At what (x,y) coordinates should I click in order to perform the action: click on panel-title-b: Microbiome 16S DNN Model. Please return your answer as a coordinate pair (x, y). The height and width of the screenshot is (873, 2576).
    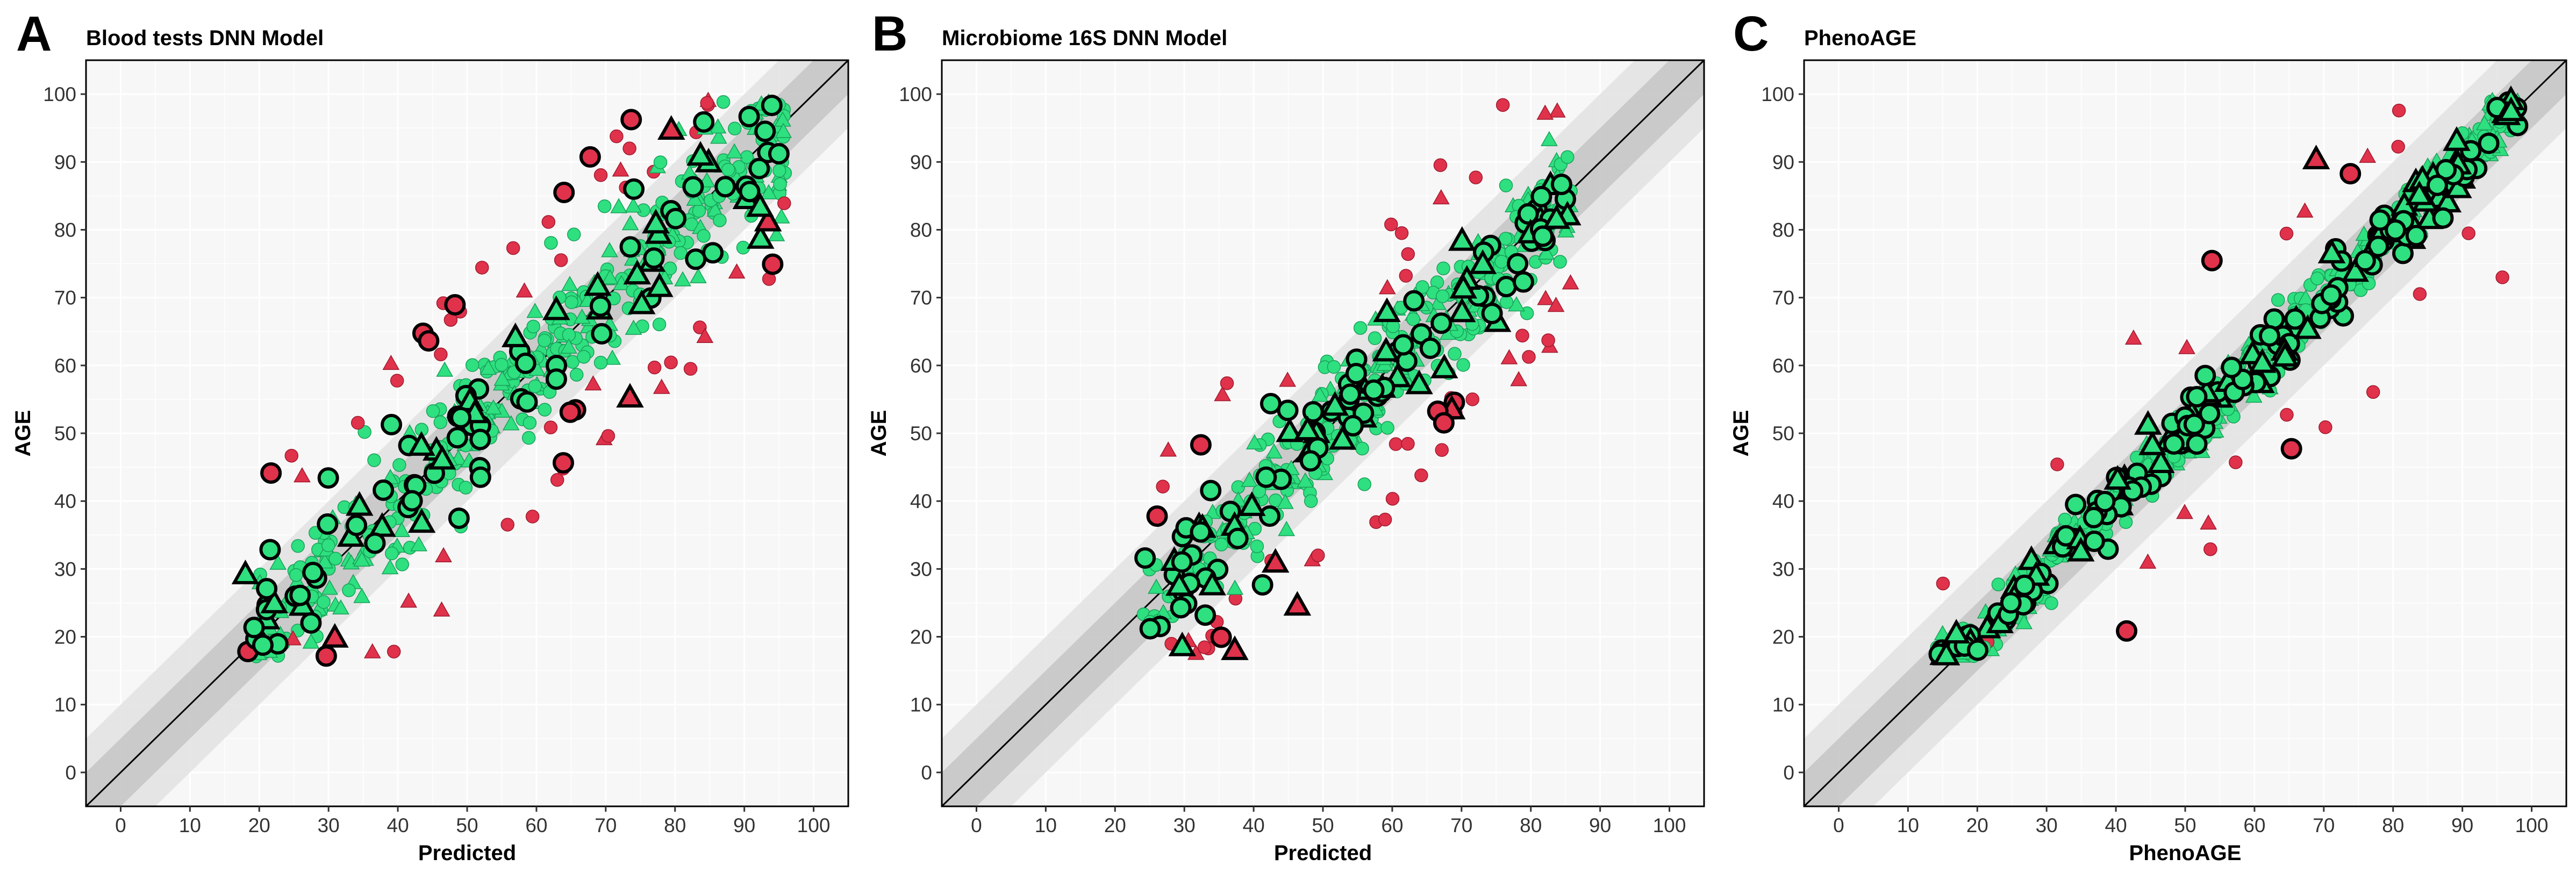
    Looking at the image, I should click on (1084, 38).